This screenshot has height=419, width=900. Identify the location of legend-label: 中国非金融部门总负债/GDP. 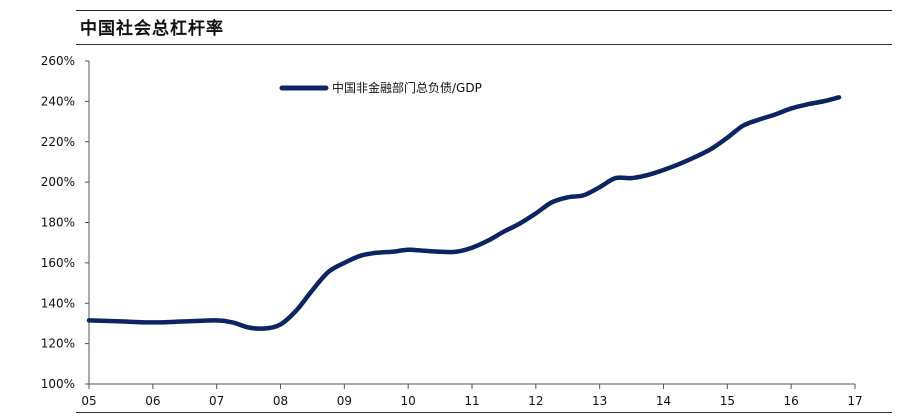
(407, 87).